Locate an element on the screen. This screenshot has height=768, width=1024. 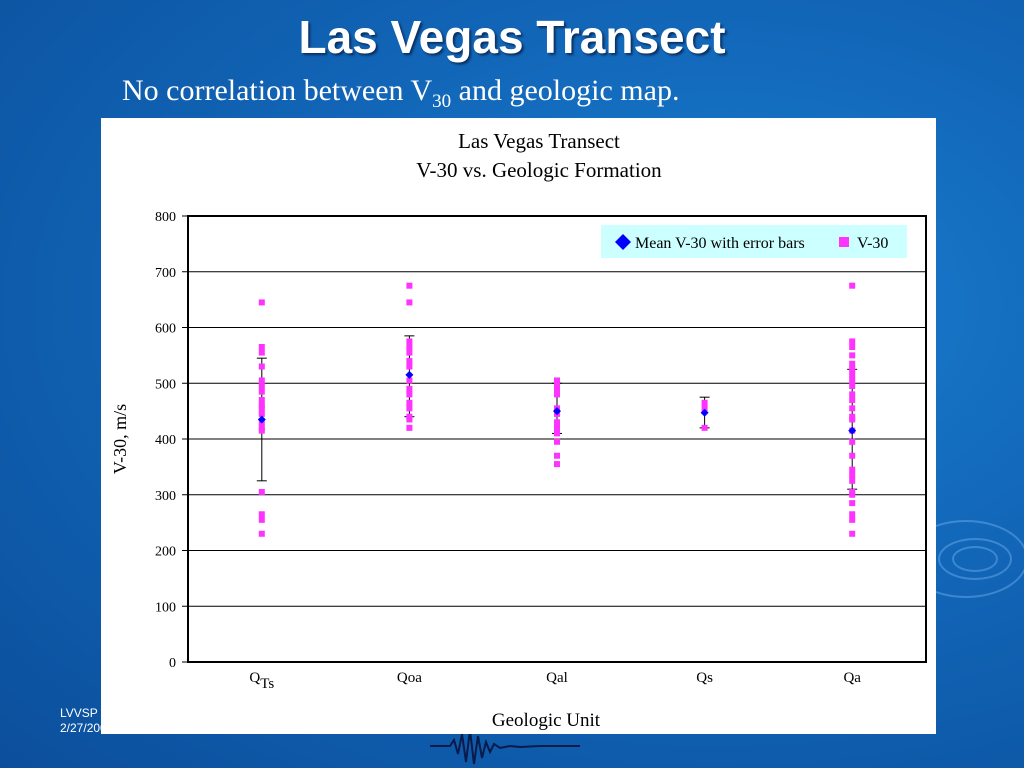
x-tick-label-sub: Ts is located at coordinates (267, 684).